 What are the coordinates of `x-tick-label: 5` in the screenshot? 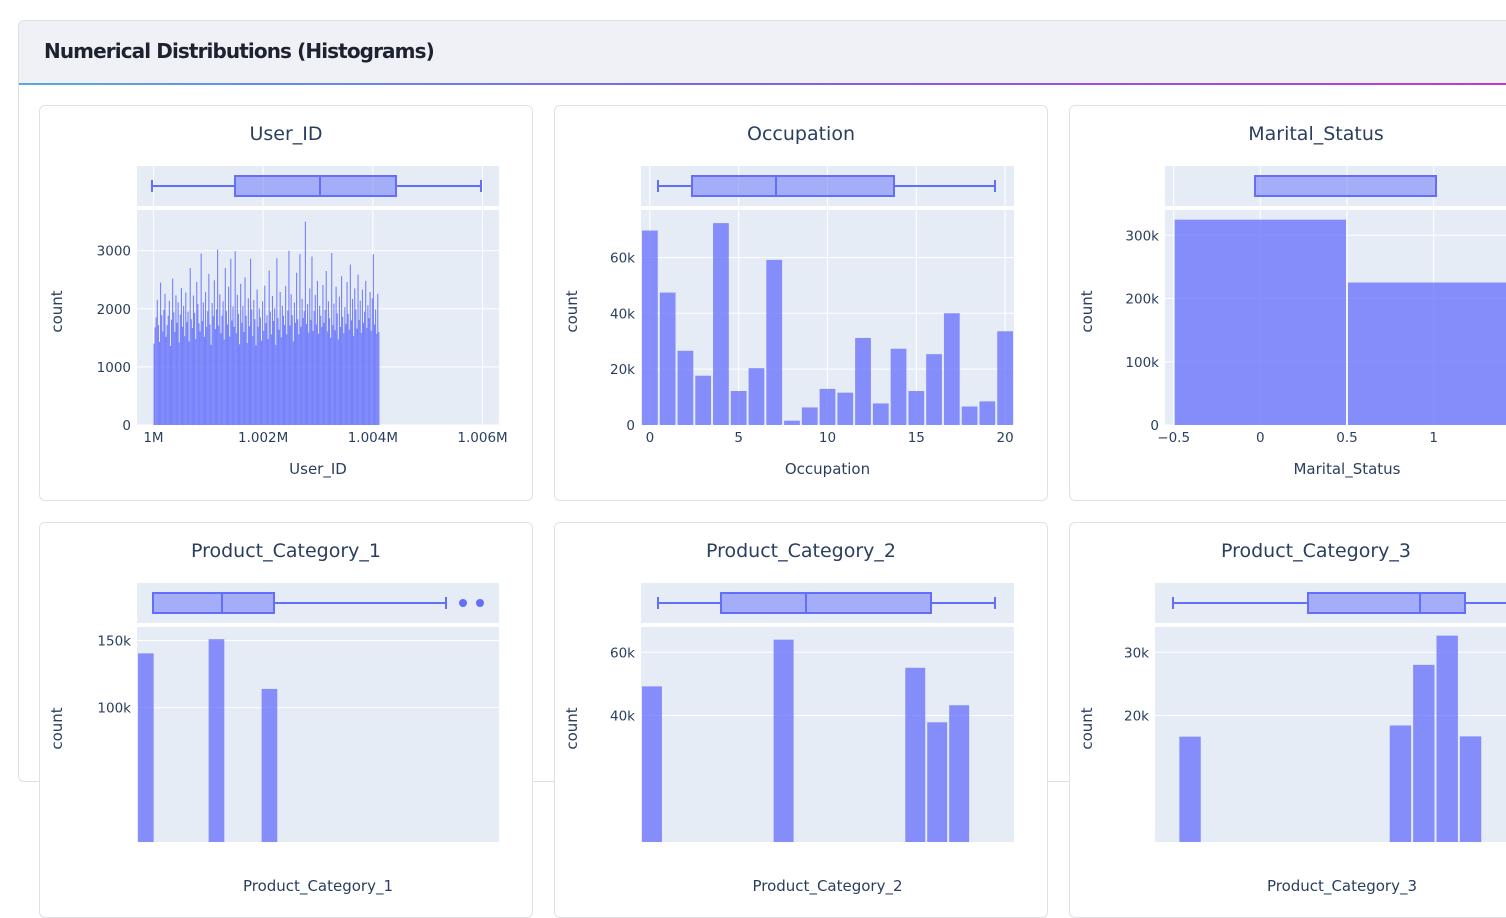 It's located at (738, 438).